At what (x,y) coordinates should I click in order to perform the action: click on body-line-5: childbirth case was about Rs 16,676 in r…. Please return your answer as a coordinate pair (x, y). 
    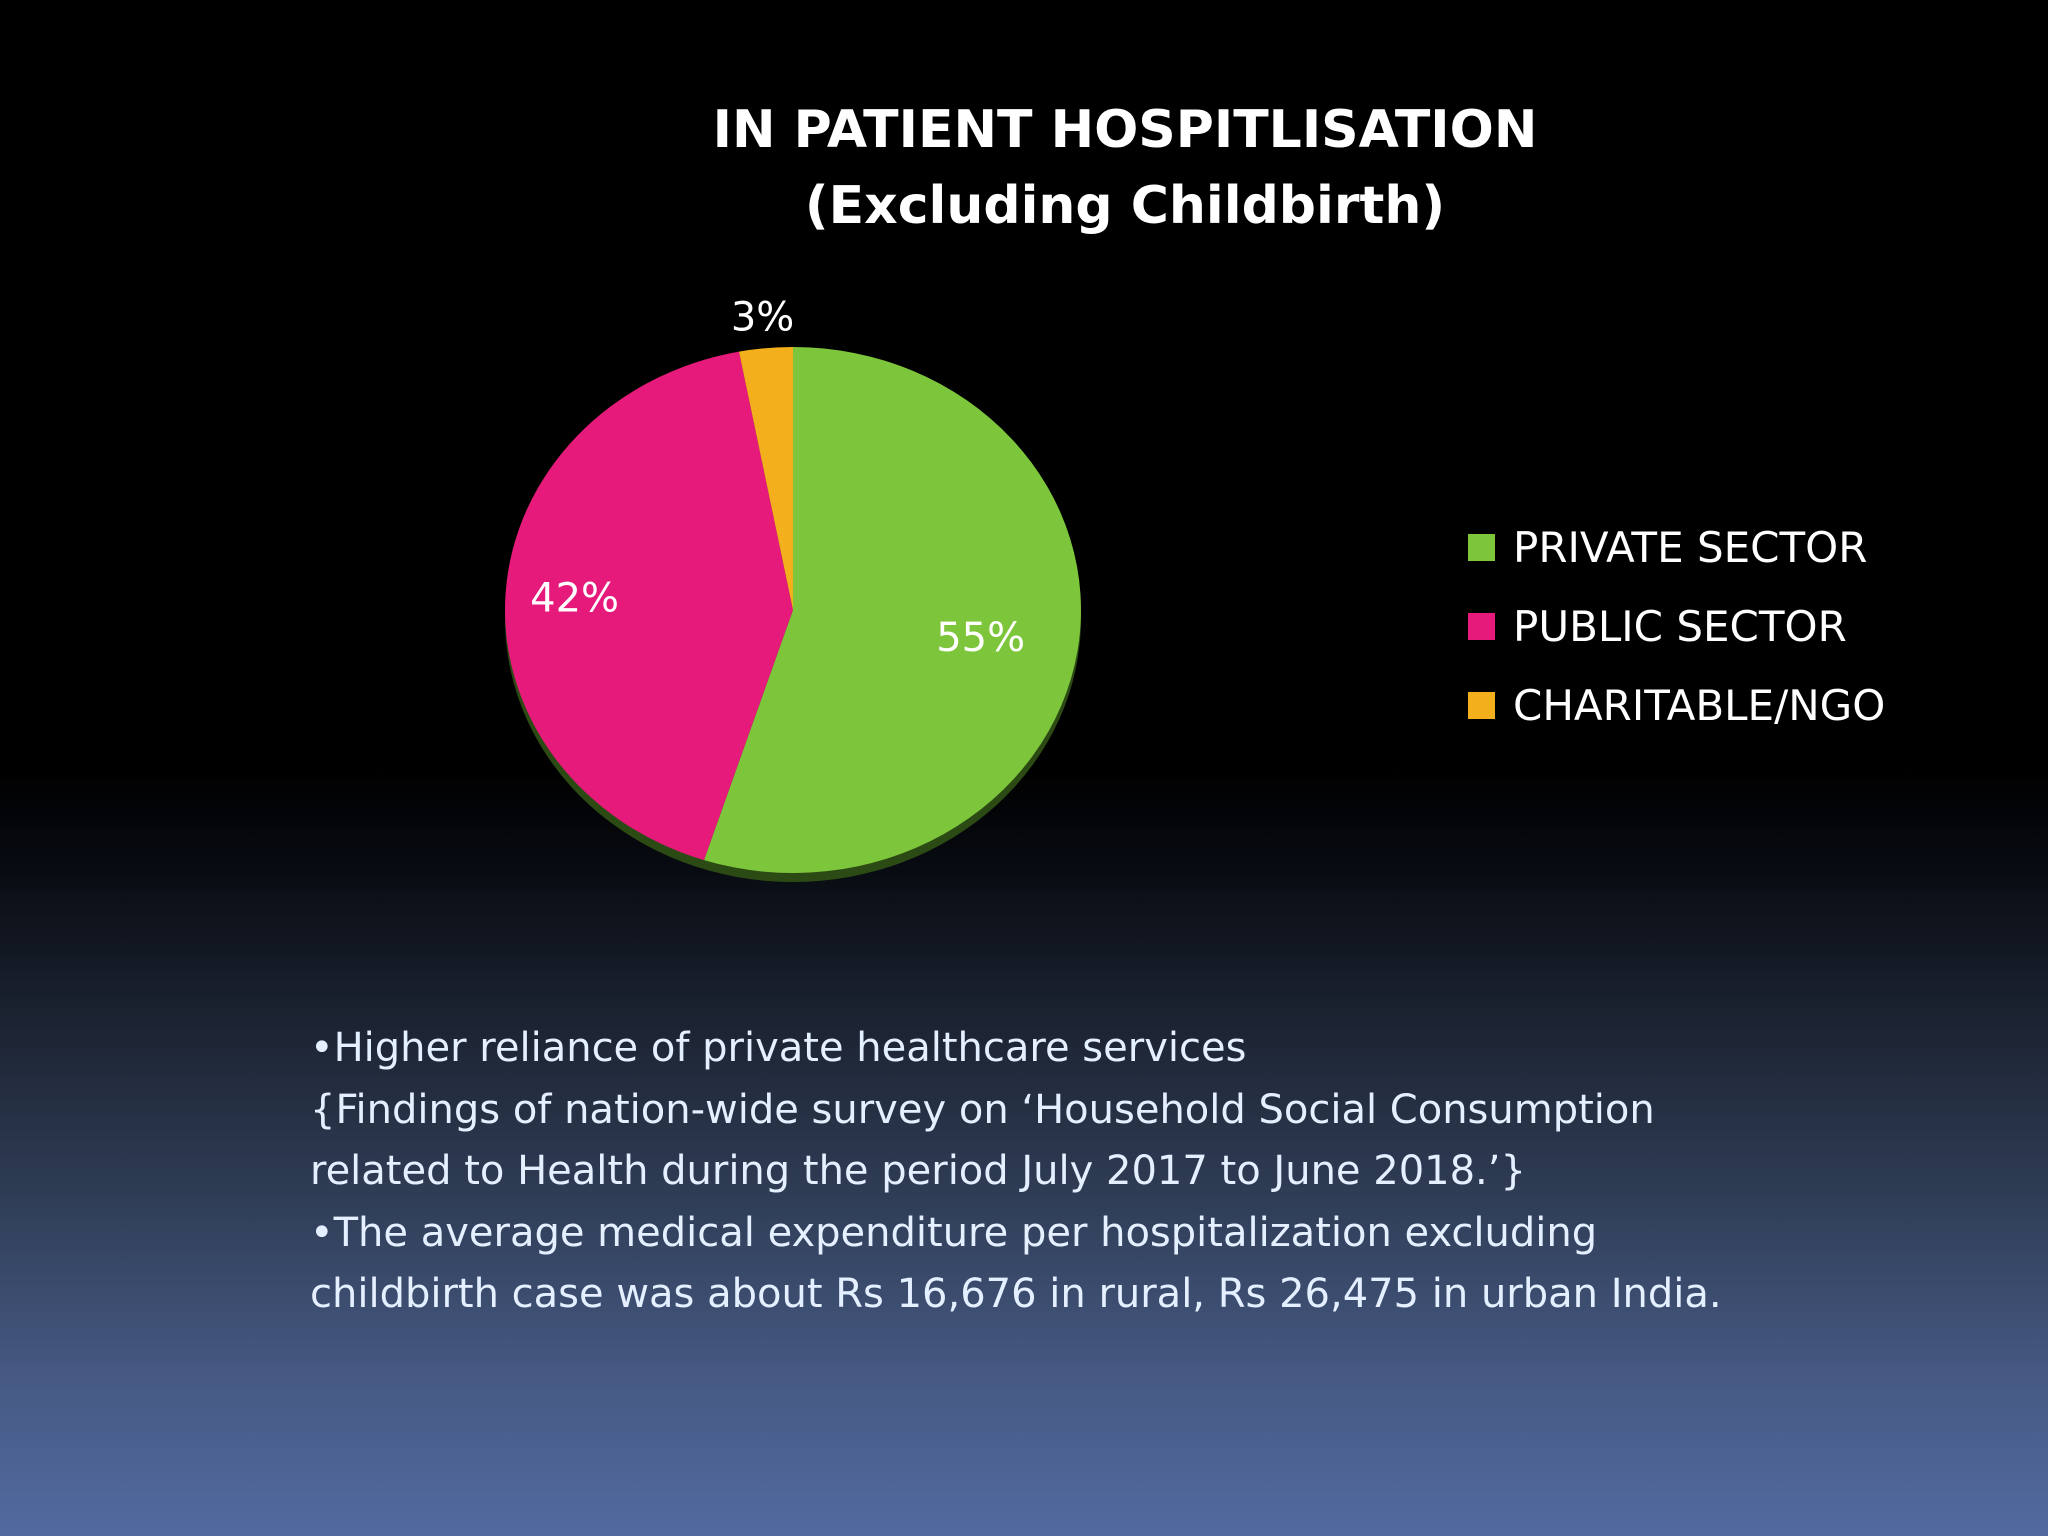
    Looking at the image, I should click on (1016, 1294).